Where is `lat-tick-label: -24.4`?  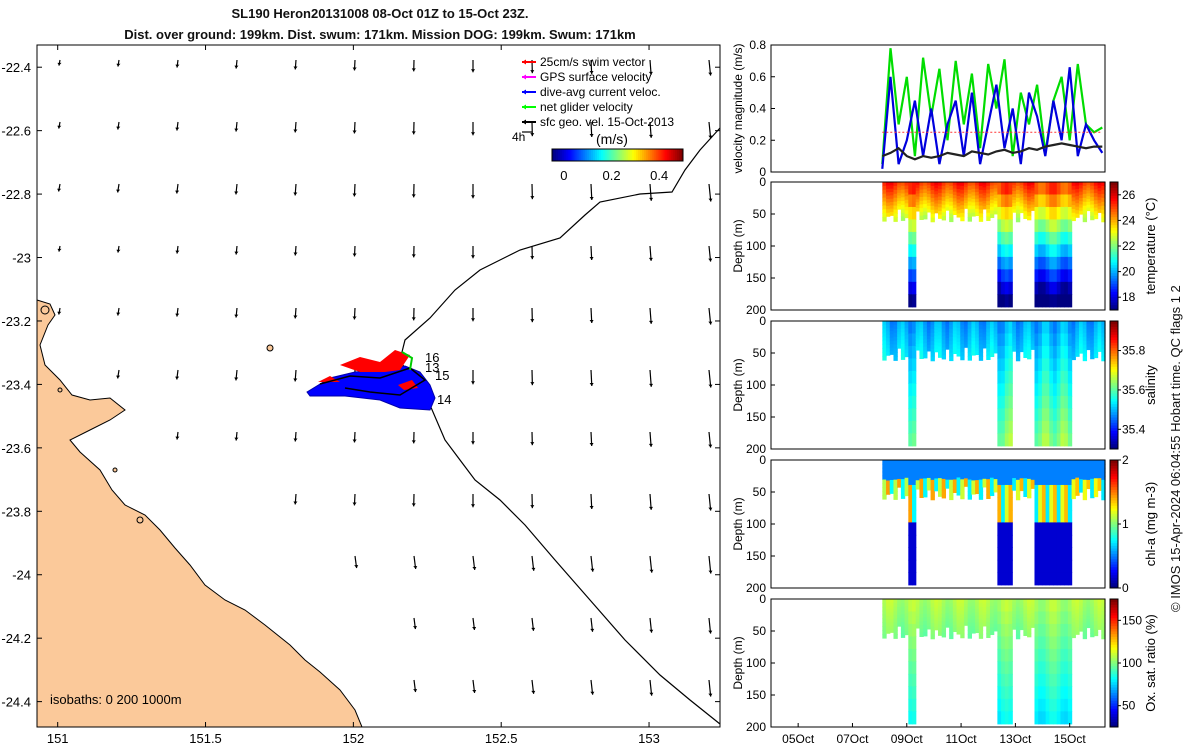 lat-tick-label: -24.4 is located at coordinates (16, 702).